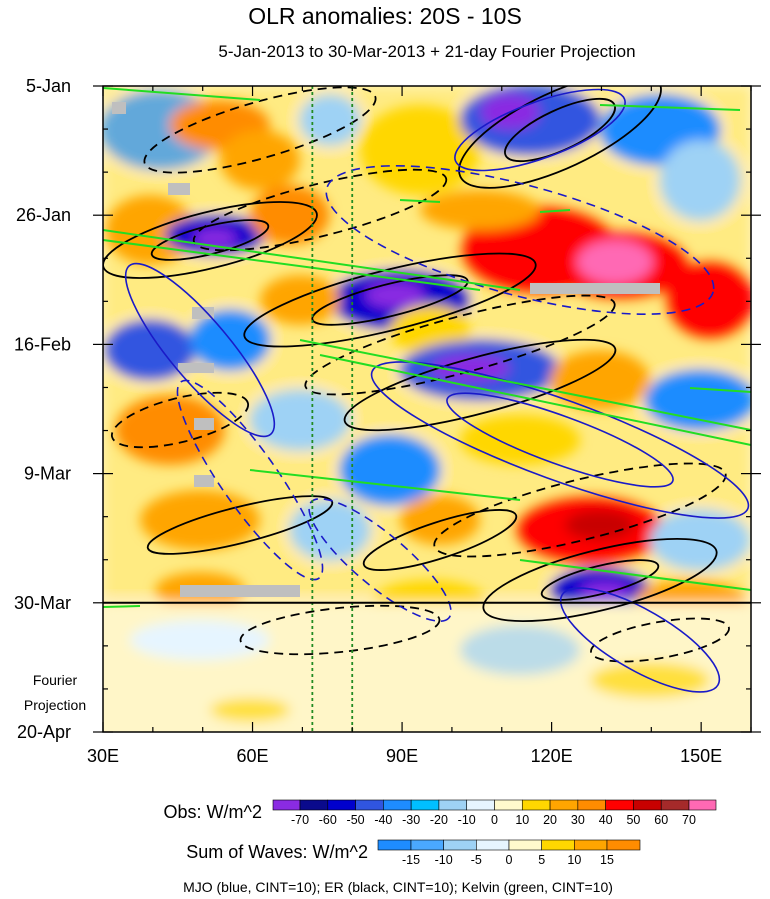 The height and width of the screenshot is (899, 770). I want to click on obs-colorbar-label: Obs: W/m^2, so click(213, 812).